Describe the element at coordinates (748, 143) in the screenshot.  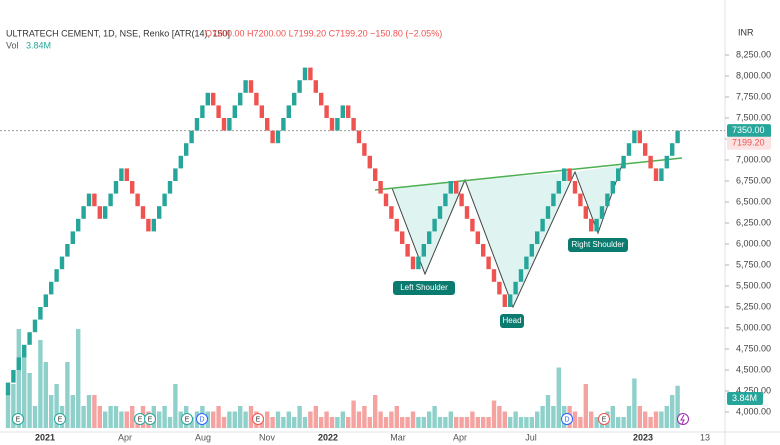
I see `live-price-label: 7199.20` at that location.